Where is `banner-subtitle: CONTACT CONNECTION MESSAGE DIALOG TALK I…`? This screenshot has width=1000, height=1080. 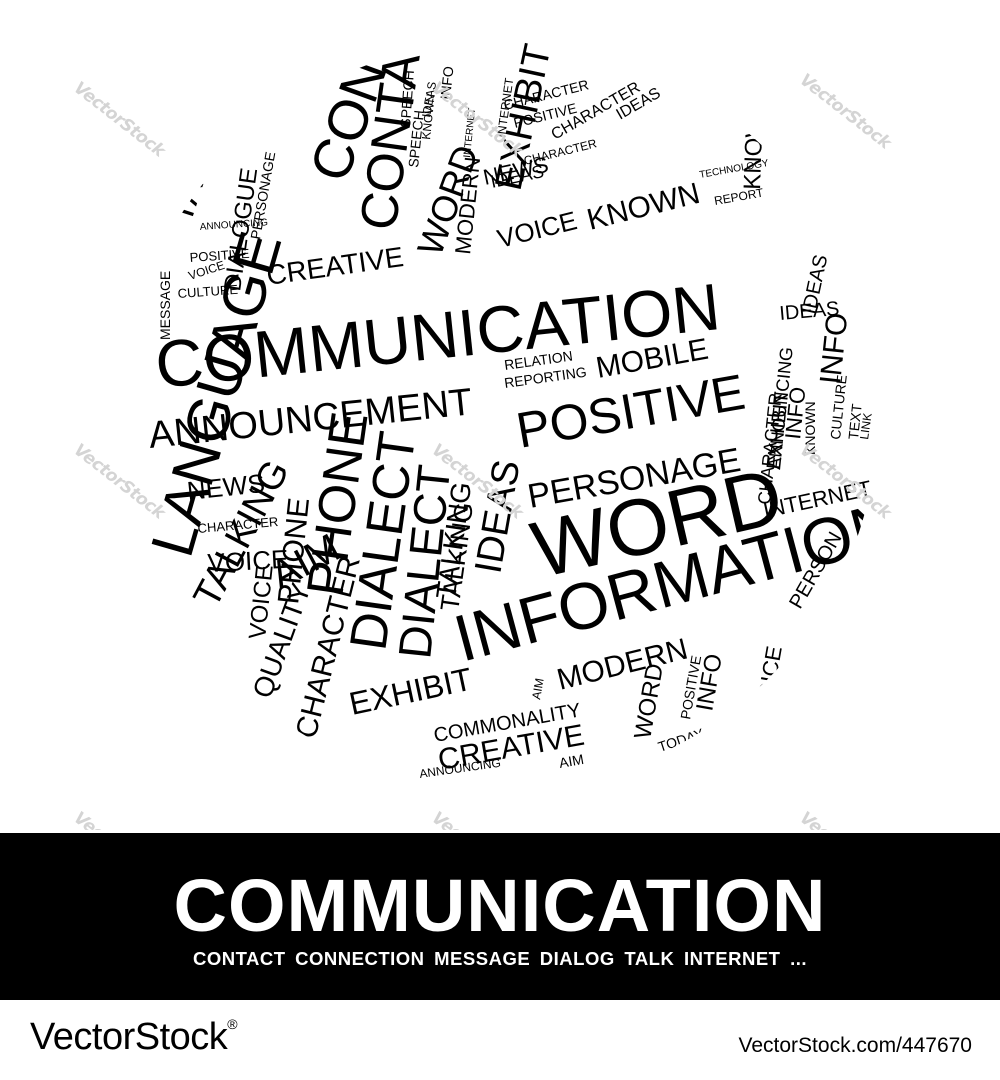 banner-subtitle: CONTACT CONNECTION MESSAGE DIALOG TALK I… is located at coordinates (500, 958).